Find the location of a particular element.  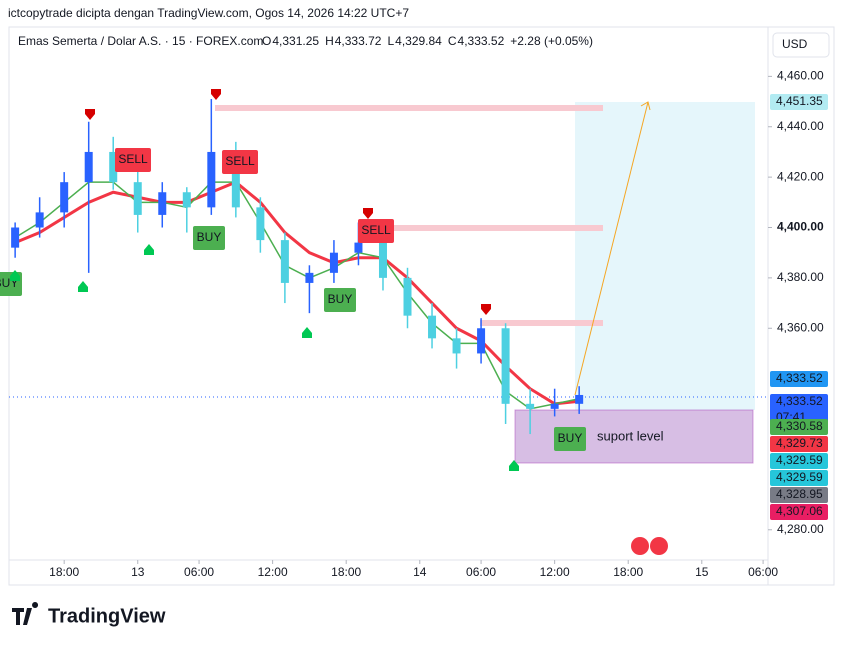

price-badge-label: 4,307.06 is located at coordinates (799, 511).